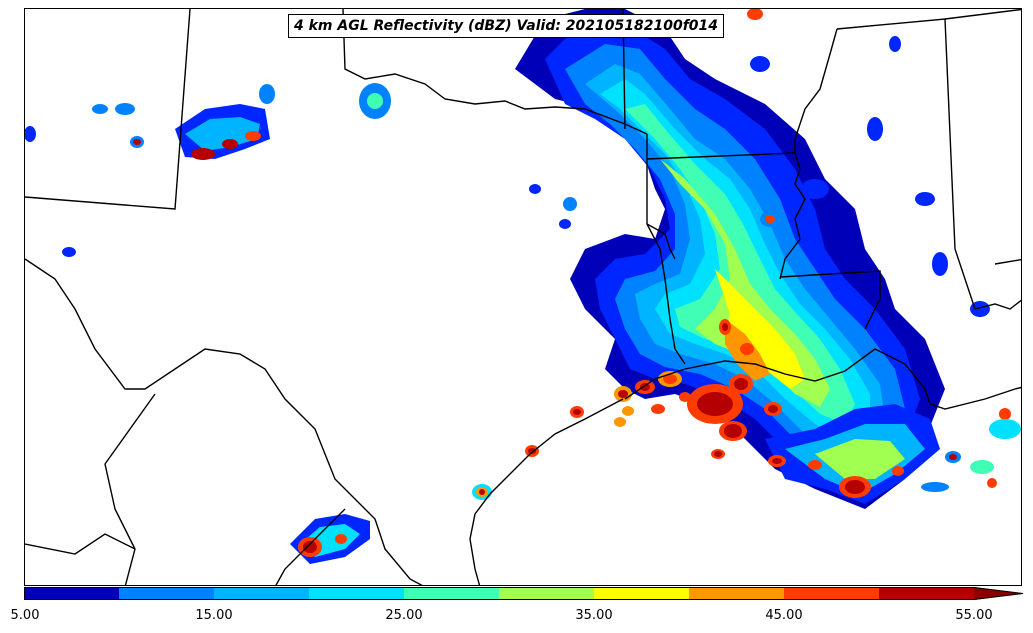 The image size is (1033, 633). What do you see at coordinates (999, 593) in the screenshot?
I see `colorbar-extend-arrow` at bounding box center [999, 593].